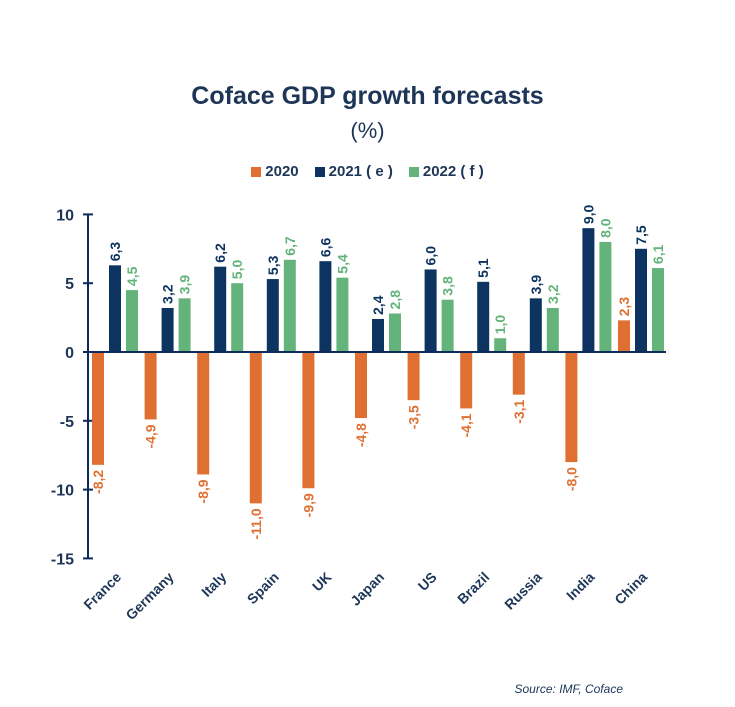 Image resolution: width=735 pixels, height=707 pixels. What do you see at coordinates (367, 96) in the screenshot?
I see `chart-title: Coface GDP growth forecasts` at bounding box center [367, 96].